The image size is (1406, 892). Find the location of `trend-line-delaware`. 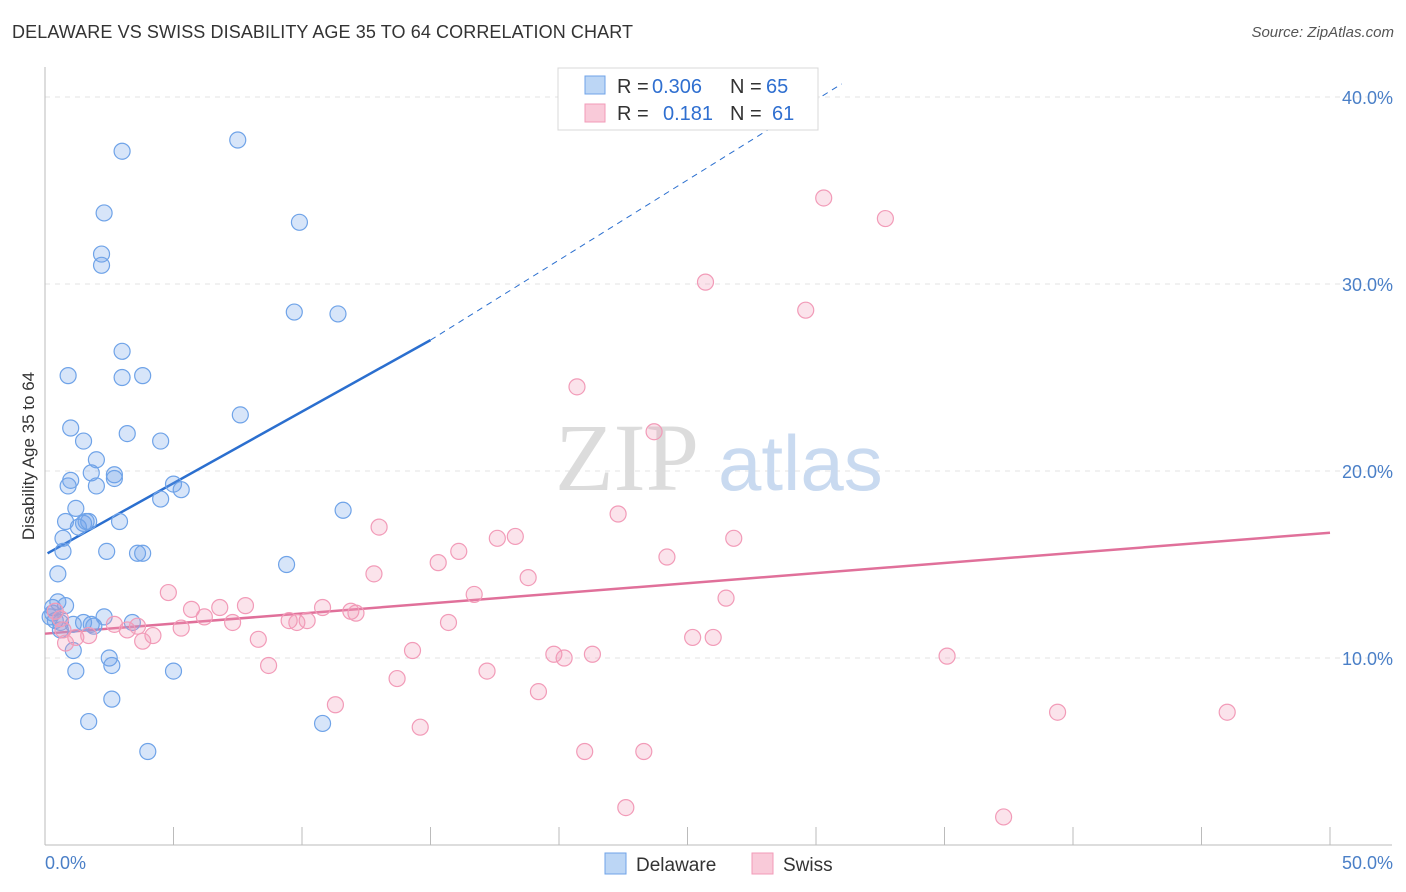

trend-line-delaware is located at coordinates (239, 447).